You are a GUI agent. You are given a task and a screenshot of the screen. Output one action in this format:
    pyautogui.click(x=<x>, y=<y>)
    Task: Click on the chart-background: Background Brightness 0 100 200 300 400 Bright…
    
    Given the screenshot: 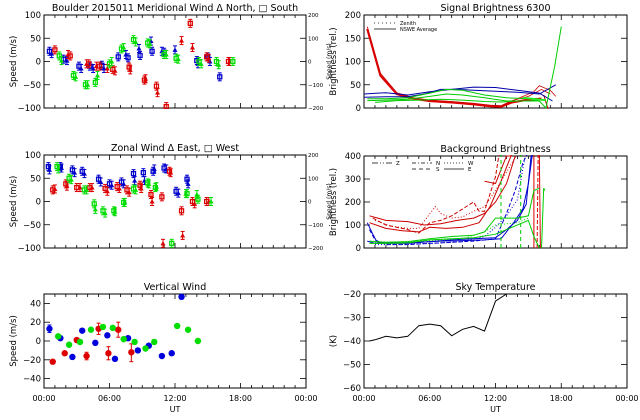 What is the action you would take?
    pyautogui.click(x=478, y=199)
    